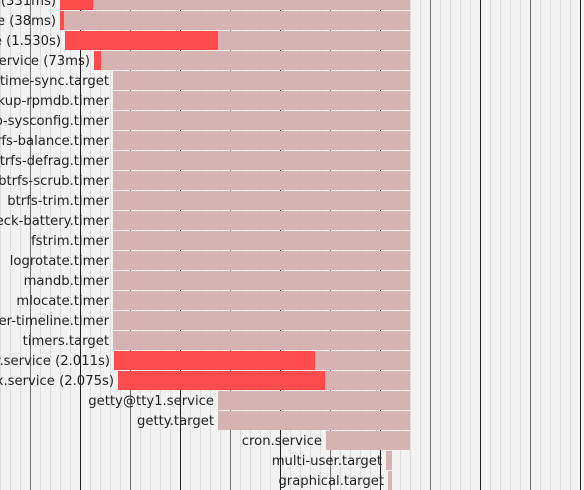 The image size is (584, 490). What do you see at coordinates (331, 481) in the screenshot?
I see `unit-label: graphical.target` at bounding box center [331, 481].